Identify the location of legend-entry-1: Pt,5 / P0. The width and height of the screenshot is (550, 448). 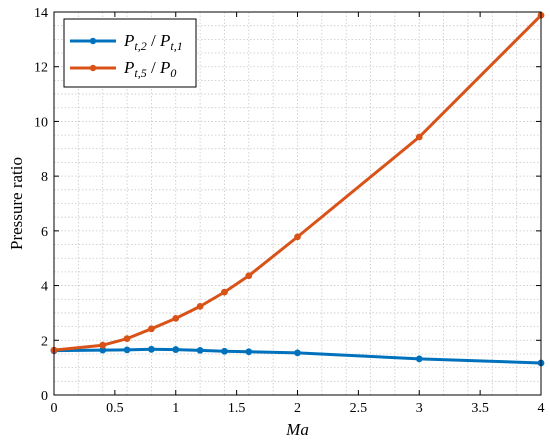
(123, 69).